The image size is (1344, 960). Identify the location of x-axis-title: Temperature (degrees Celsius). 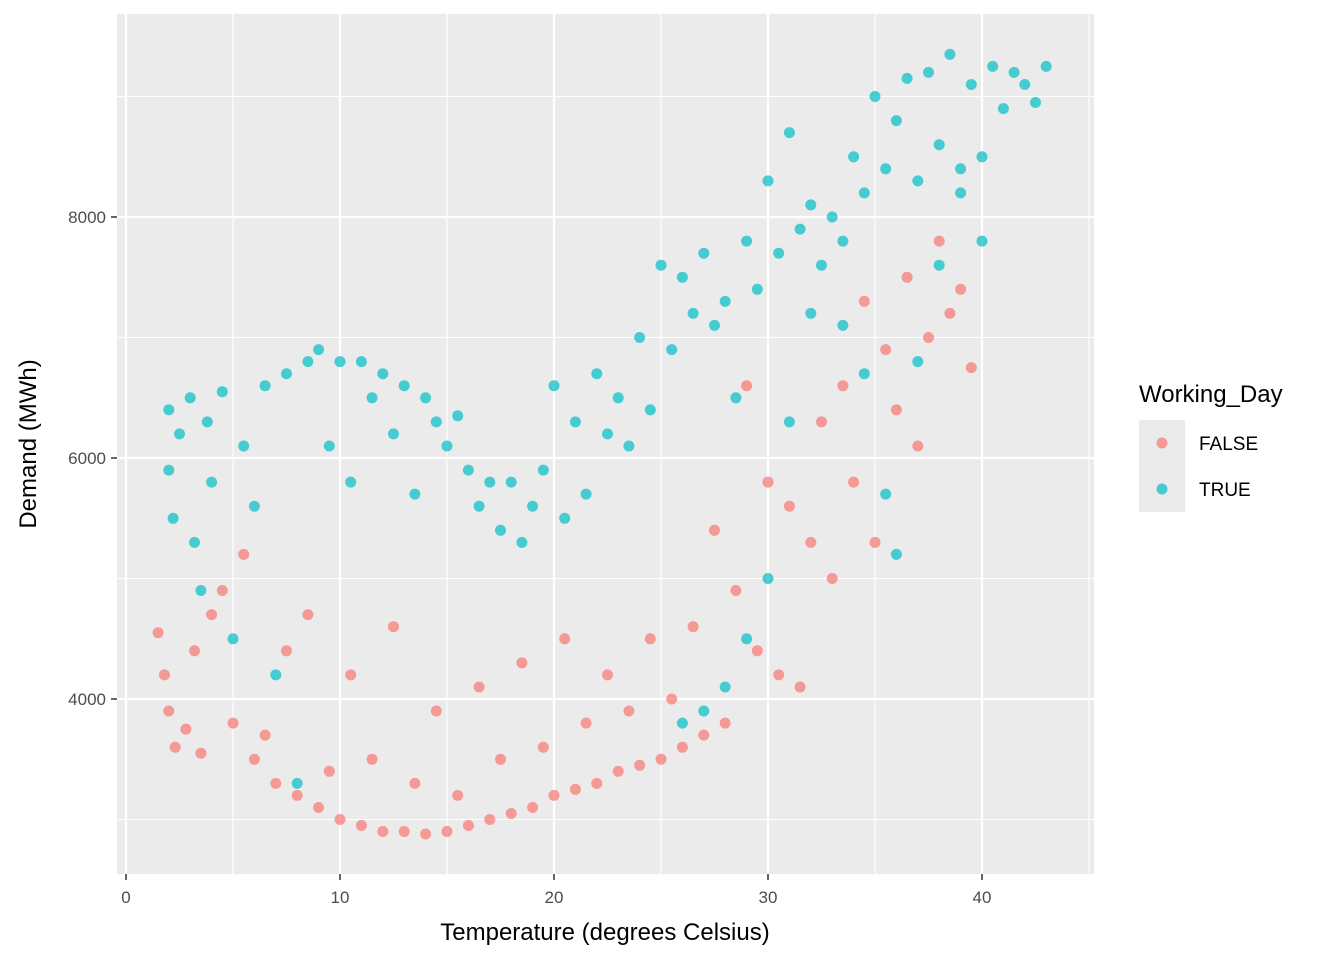
(604, 932).